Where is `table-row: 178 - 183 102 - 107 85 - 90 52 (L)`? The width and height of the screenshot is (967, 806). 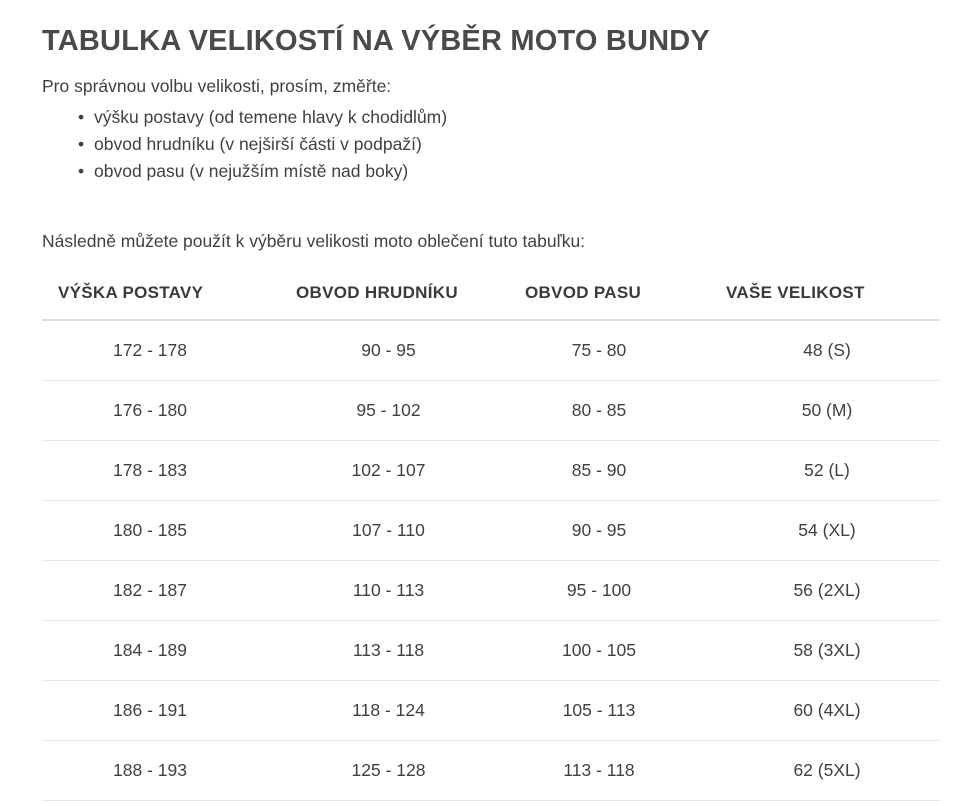
table-row: 178 - 183 102 - 107 85 - 90 52 (L) is located at coordinates (491, 470).